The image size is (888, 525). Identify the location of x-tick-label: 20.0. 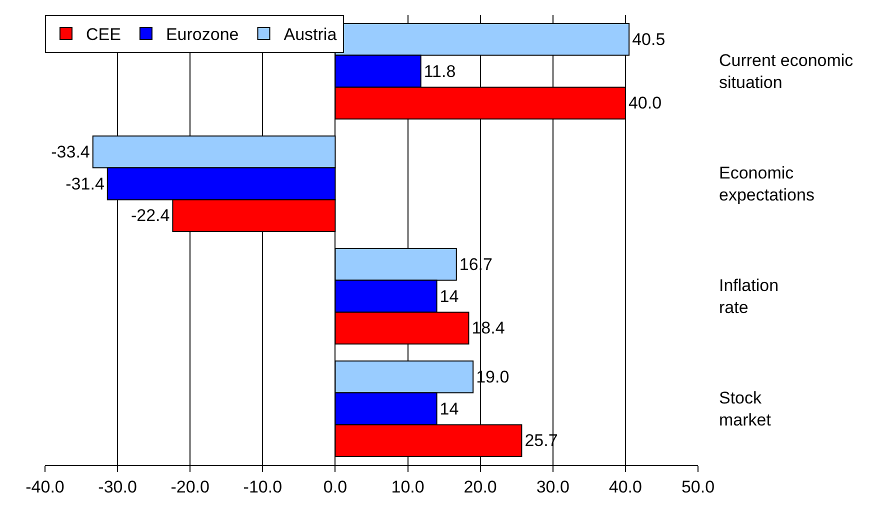
(480, 486).